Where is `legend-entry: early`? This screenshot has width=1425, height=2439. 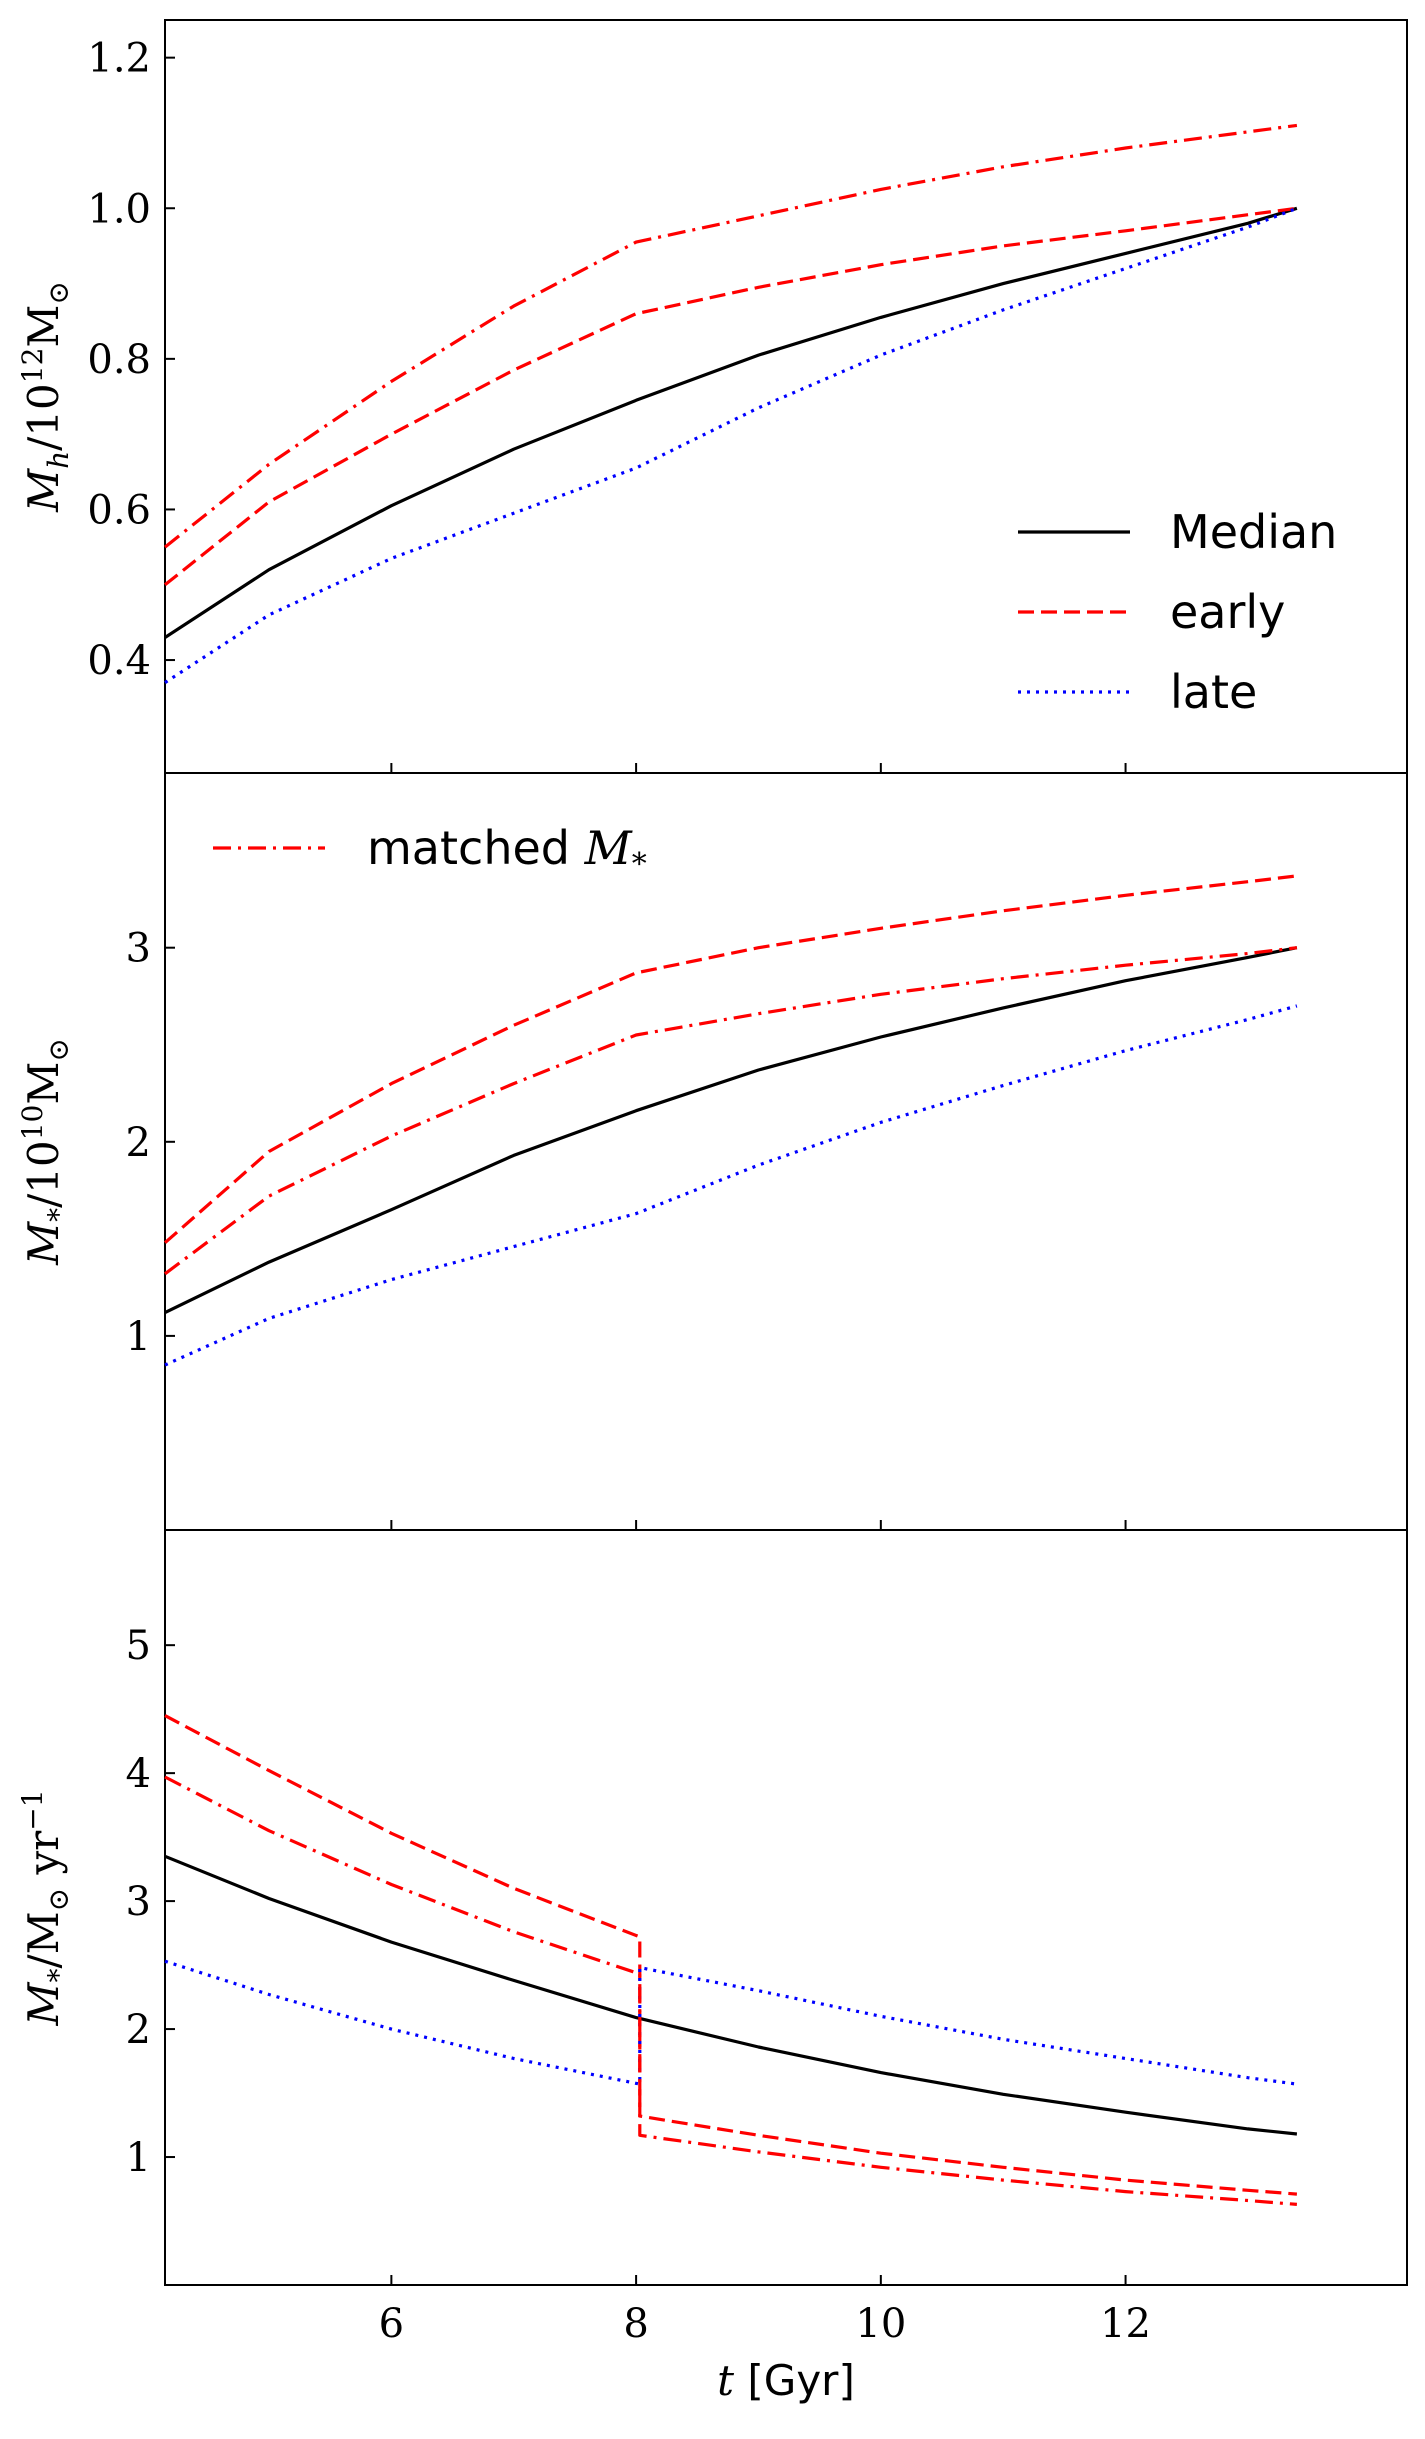
legend-entry: early is located at coordinates (1227, 612).